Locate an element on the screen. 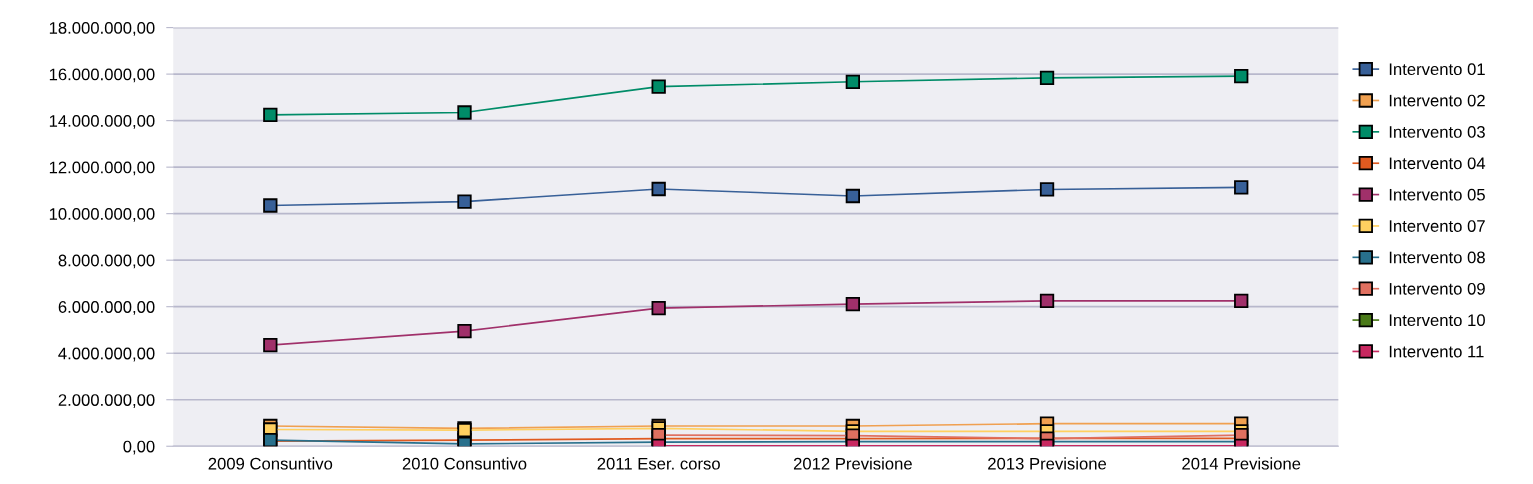 This screenshot has width=1533, height=484. legend-label: Intervento 05 is located at coordinates (1437, 194).